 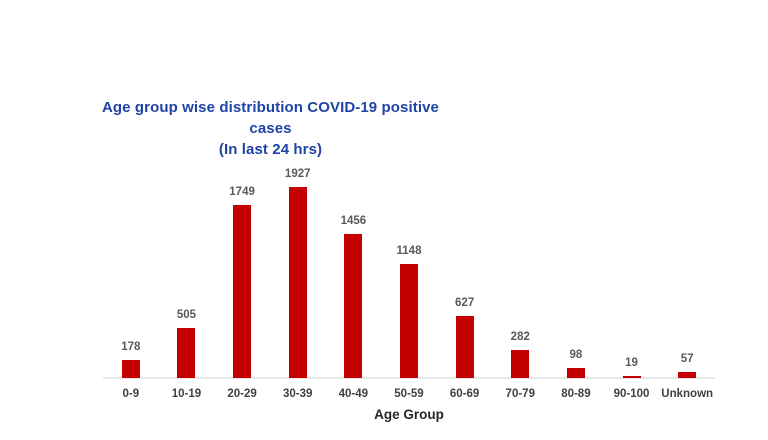 What do you see at coordinates (687, 394) in the screenshot?
I see `x-tick-label: Unknown` at bounding box center [687, 394].